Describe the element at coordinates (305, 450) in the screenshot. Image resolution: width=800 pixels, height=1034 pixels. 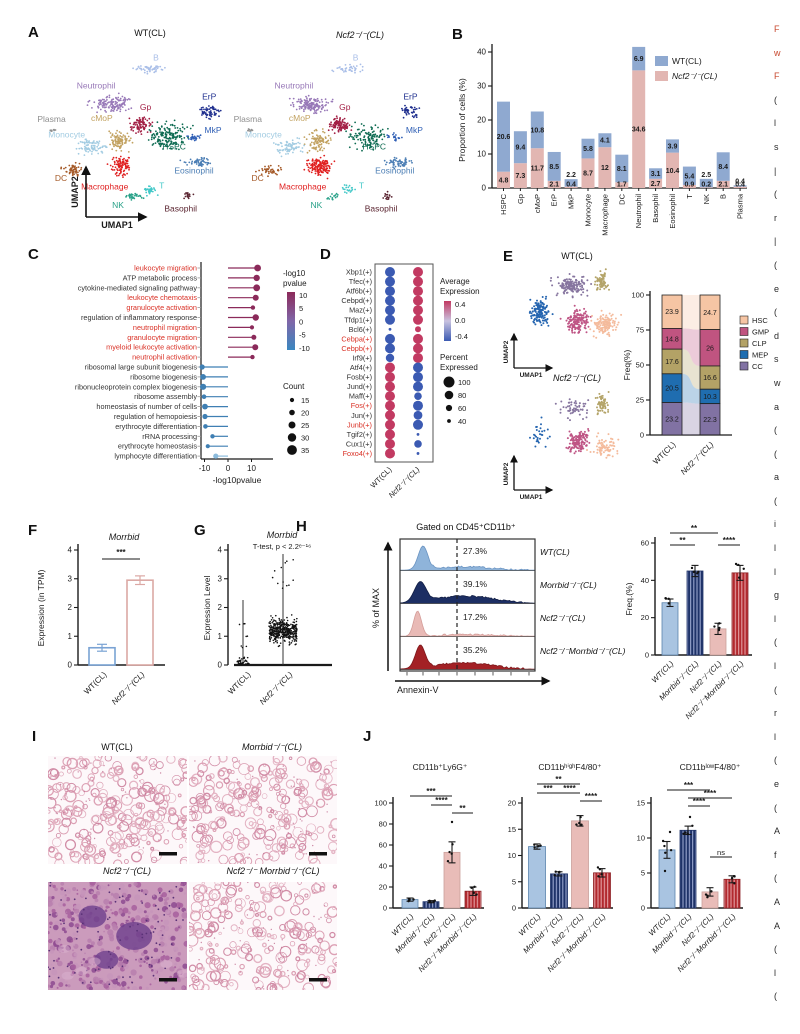
I see `svg-text: 35` at that location.